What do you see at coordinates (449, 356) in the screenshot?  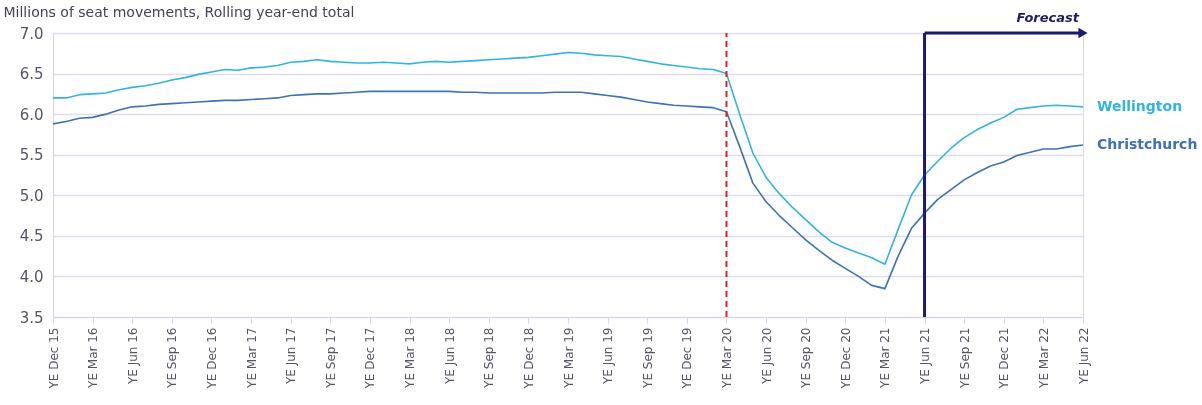 I see `x-tick-label: YE Jun 18` at bounding box center [449, 356].